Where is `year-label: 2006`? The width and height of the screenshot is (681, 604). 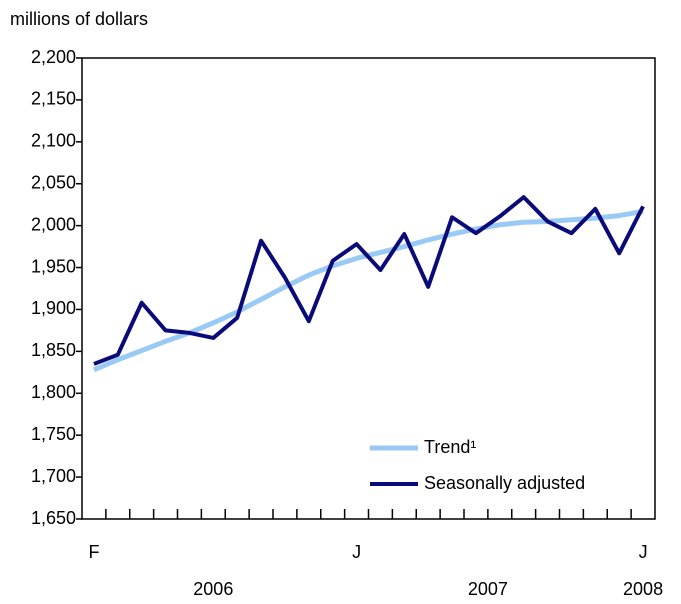 year-label: 2006 is located at coordinates (213, 589).